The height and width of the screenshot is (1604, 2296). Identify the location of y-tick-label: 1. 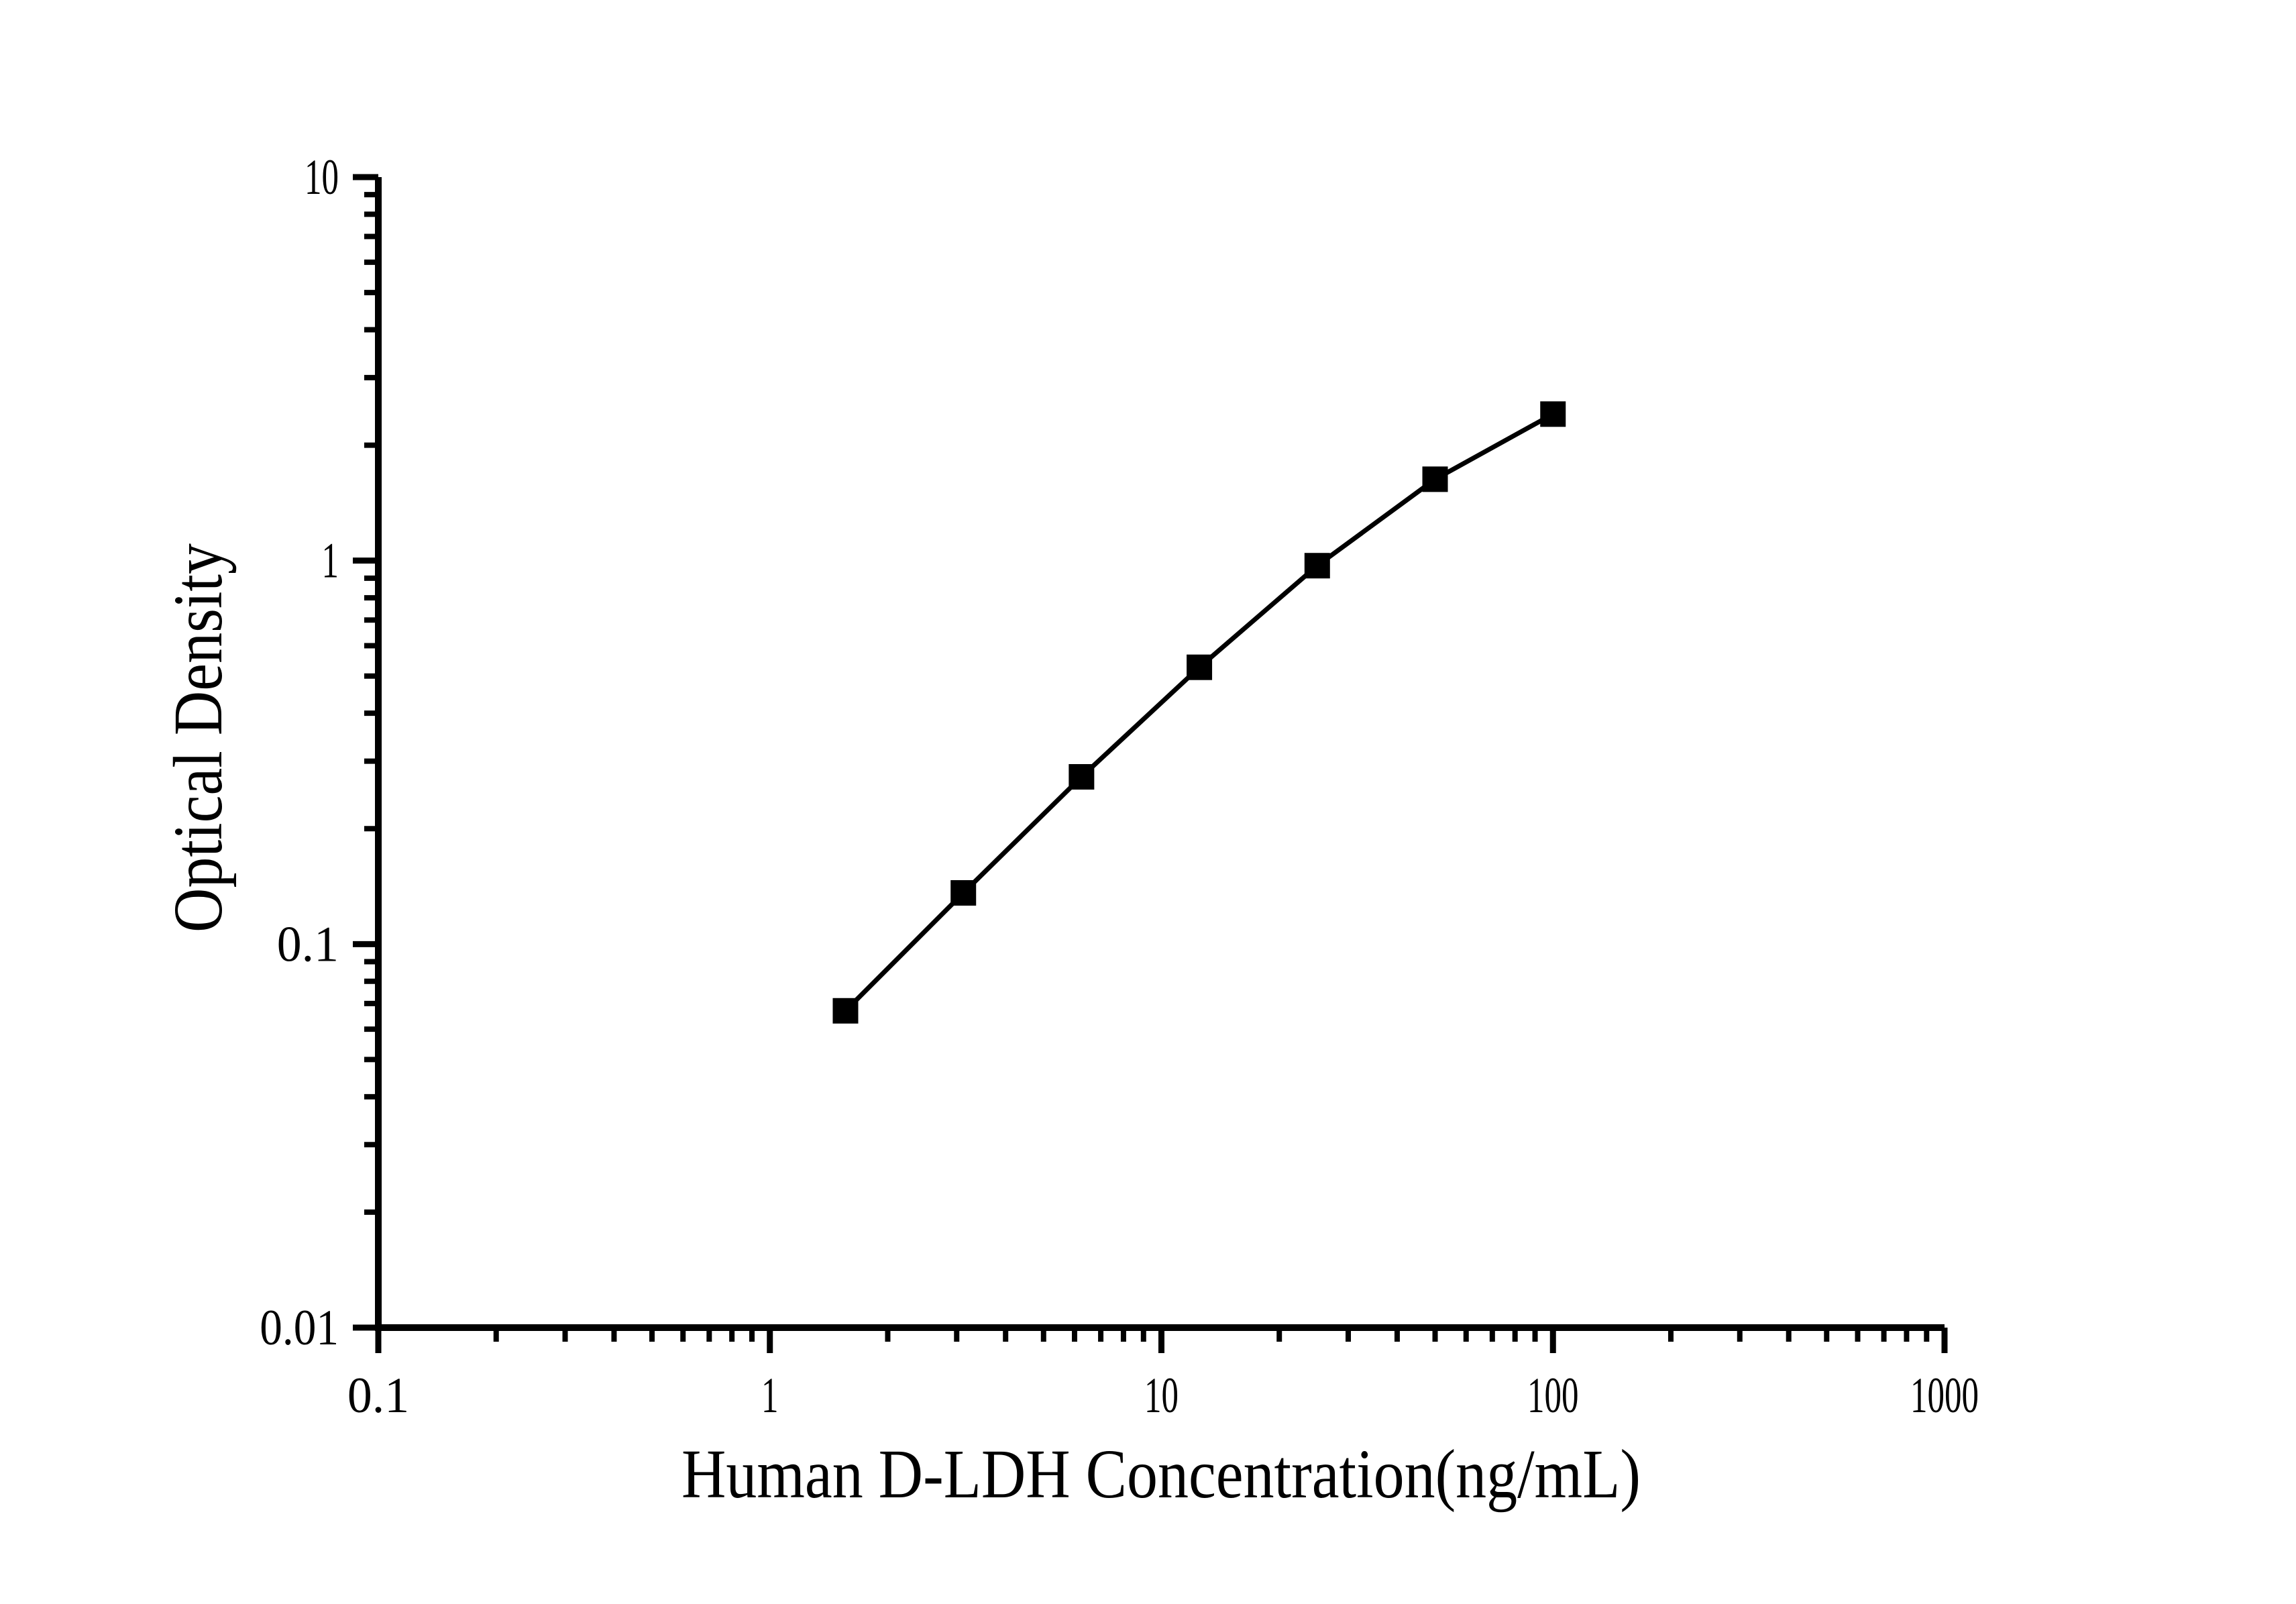
(330, 561).